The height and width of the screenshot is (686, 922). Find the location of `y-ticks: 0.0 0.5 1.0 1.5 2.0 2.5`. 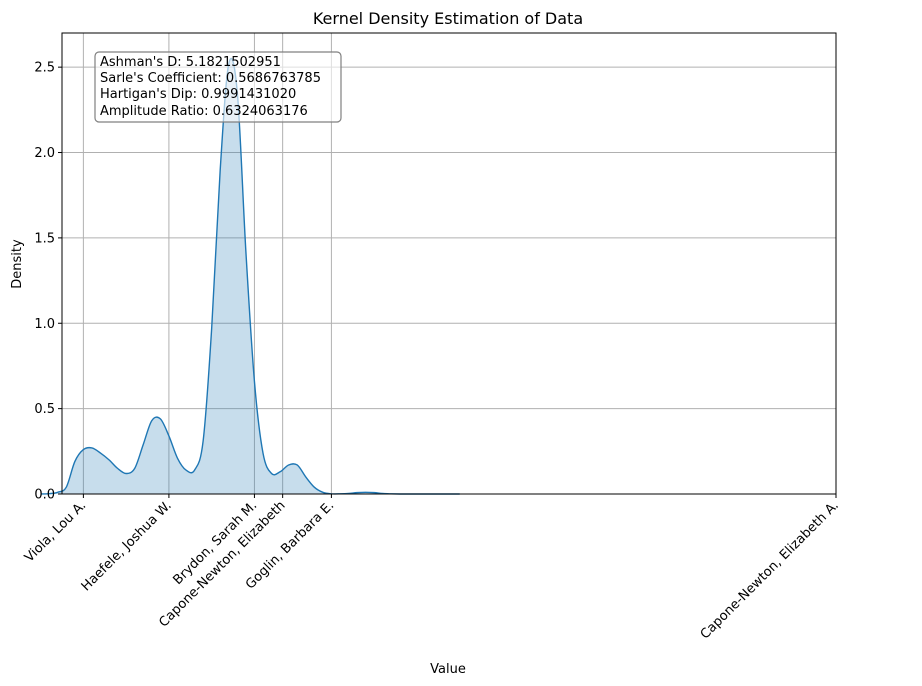

y-ticks: 0.0 0.5 1.0 1.5 2.0 2.5 is located at coordinates (48, 282).